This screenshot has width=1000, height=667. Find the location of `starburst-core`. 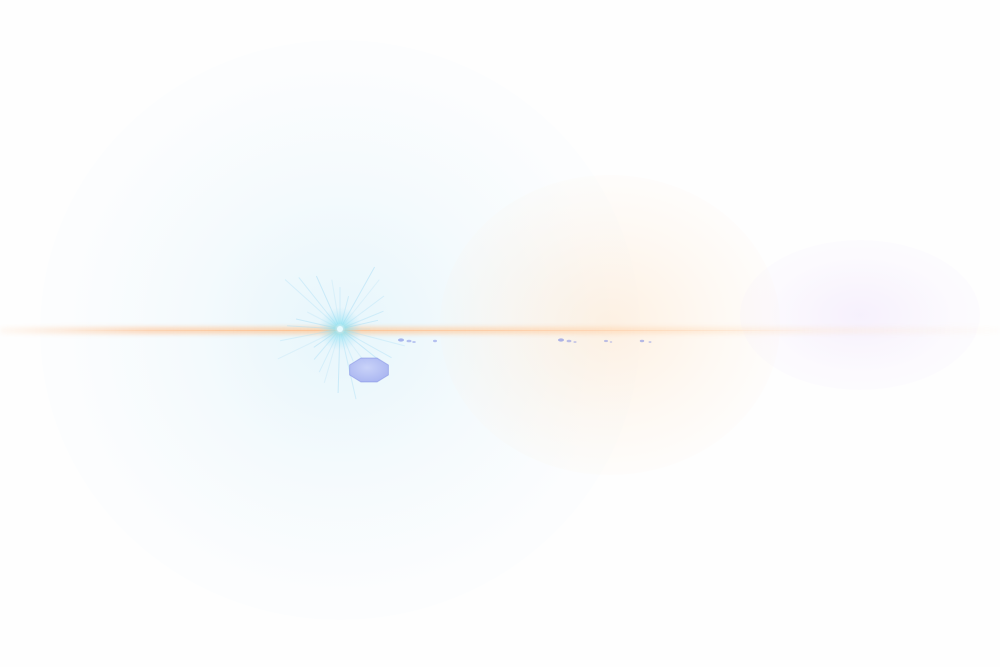

starburst-core is located at coordinates (340, 329).